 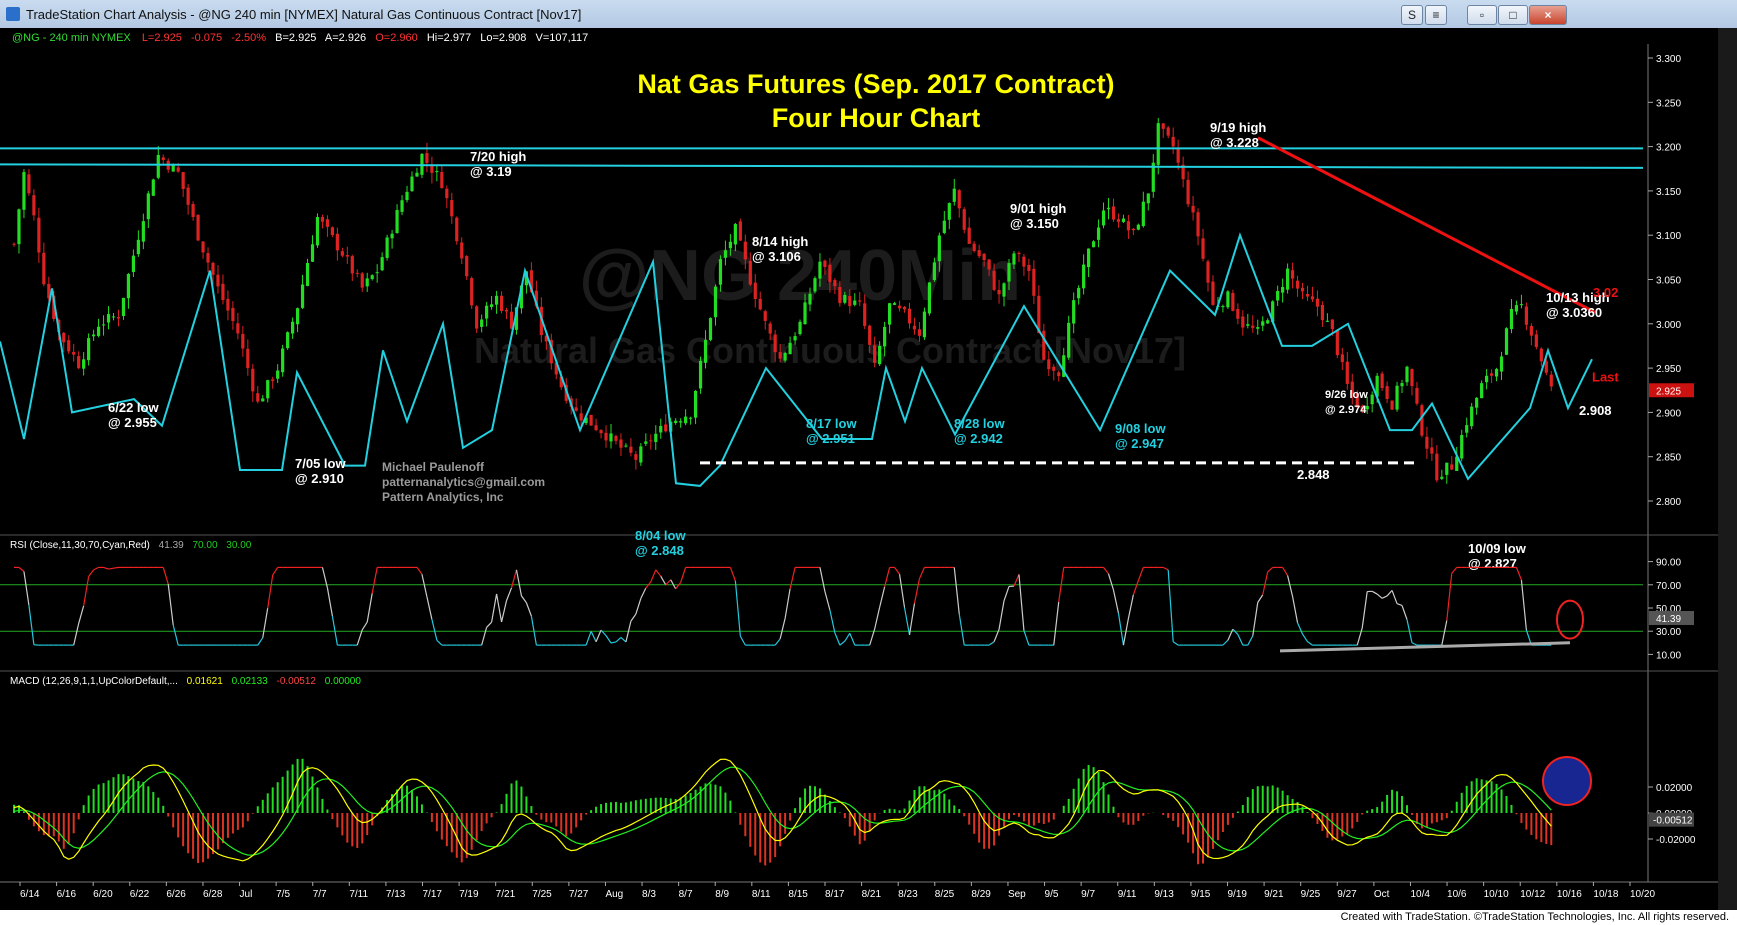 I want to click on minimize-button: ▫, so click(x=1482, y=15).